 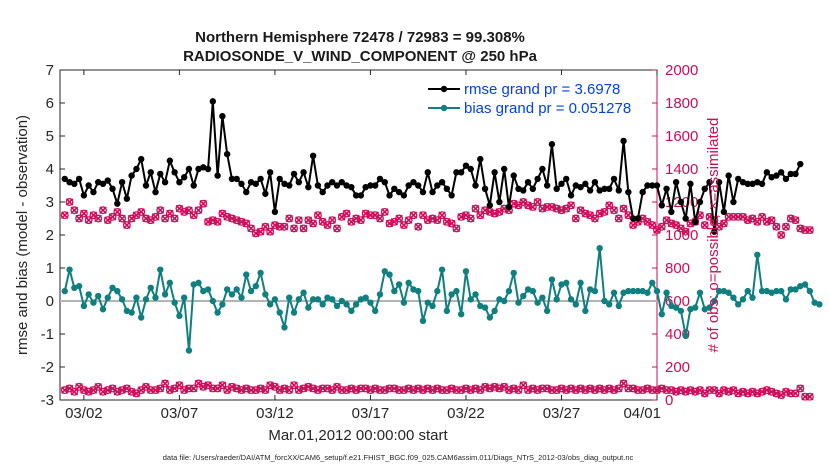 What do you see at coordinates (50, 70) in the screenshot?
I see `left-tick-label: 7` at bounding box center [50, 70].